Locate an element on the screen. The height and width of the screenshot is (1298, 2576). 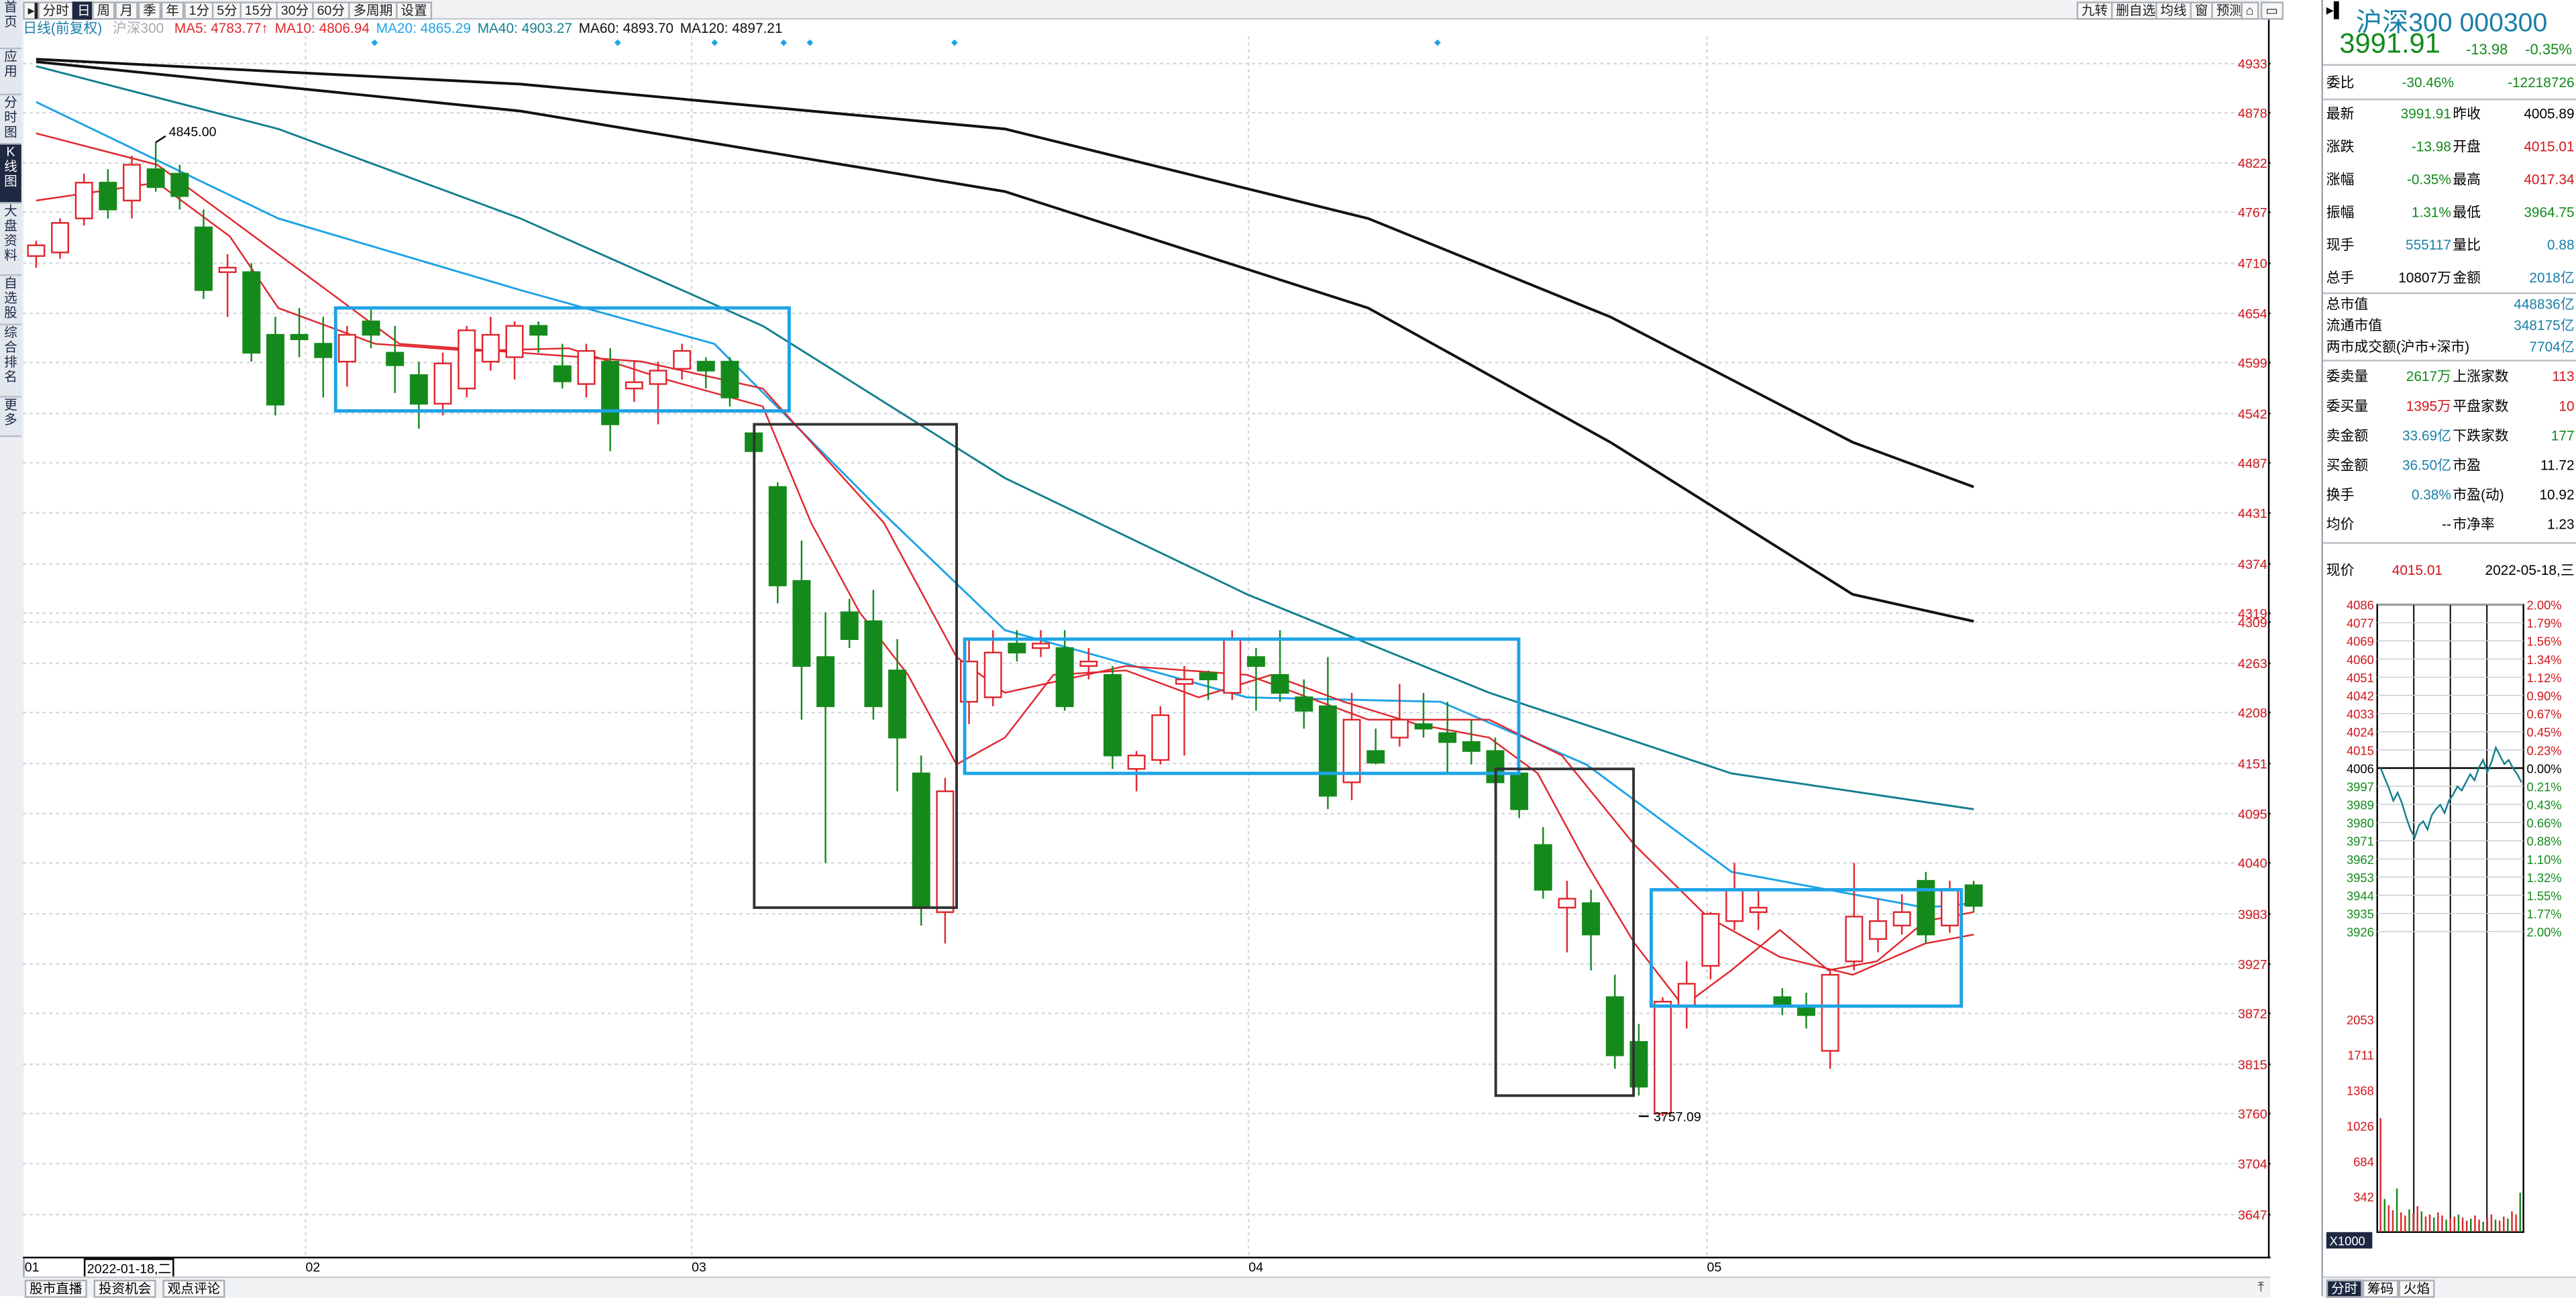
toolbar-right-3: 窗 is located at coordinates (2201, 10).